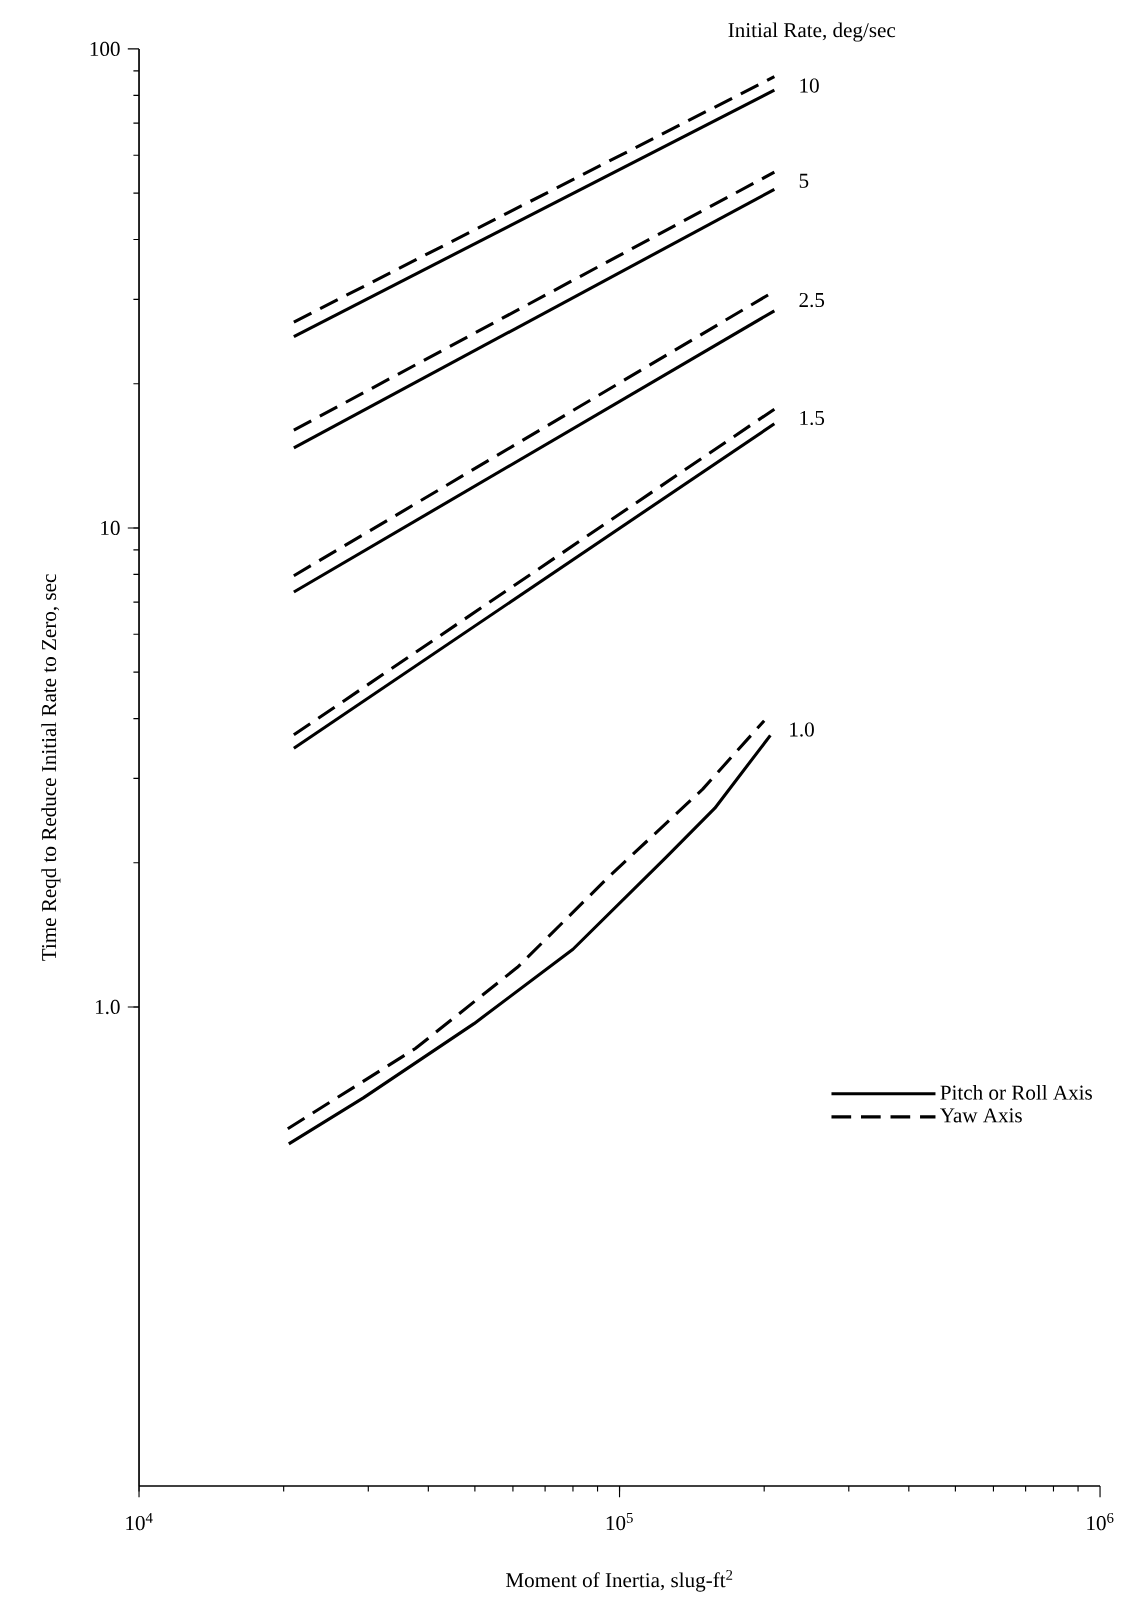  What do you see at coordinates (51, 767) in the screenshot?
I see `y-axis-title: Time Reqd to Reduce Initial Rate to Zero, sec` at bounding box center [51, 767].